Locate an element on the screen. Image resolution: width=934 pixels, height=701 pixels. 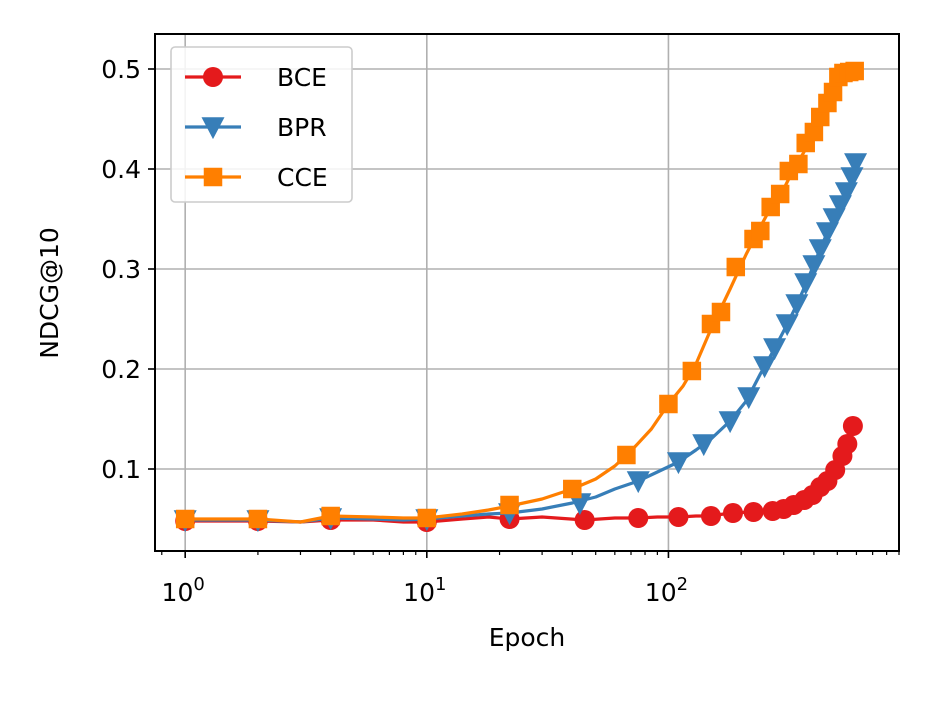
legend-marker-bpr is located at coordinates (213, 128).